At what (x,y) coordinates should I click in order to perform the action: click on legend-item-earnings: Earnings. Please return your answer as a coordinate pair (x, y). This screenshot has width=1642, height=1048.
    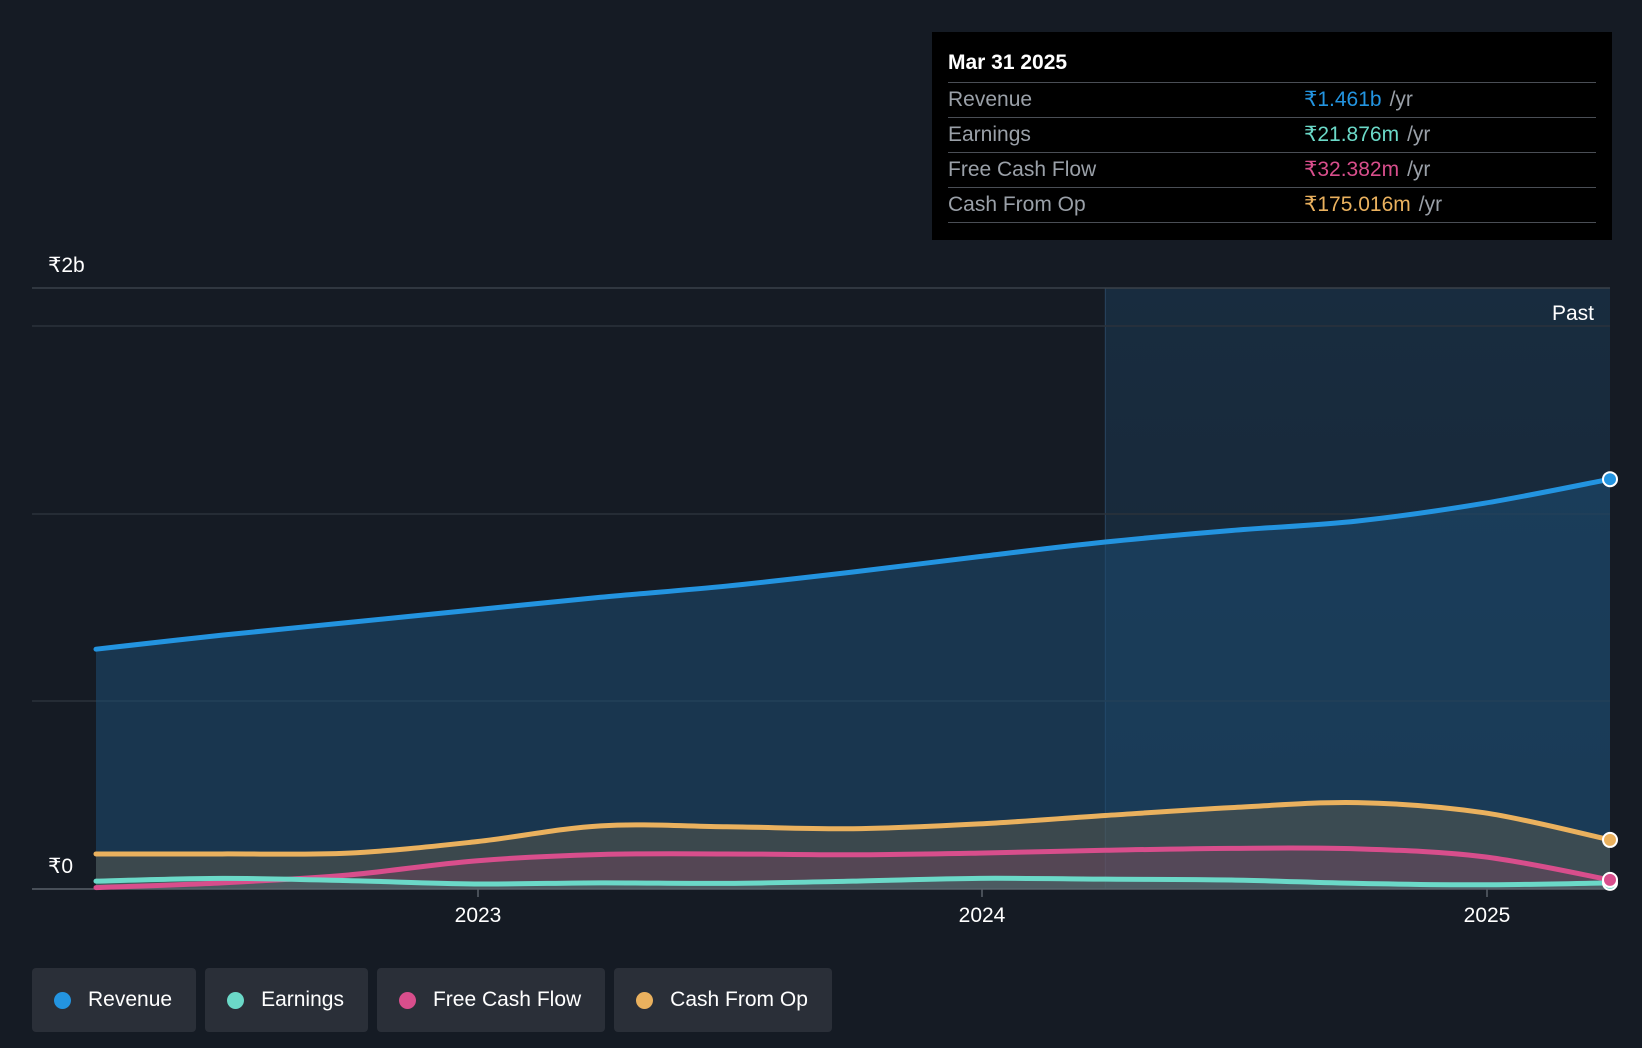
    Looking at the image, I should click on (286, 1000).